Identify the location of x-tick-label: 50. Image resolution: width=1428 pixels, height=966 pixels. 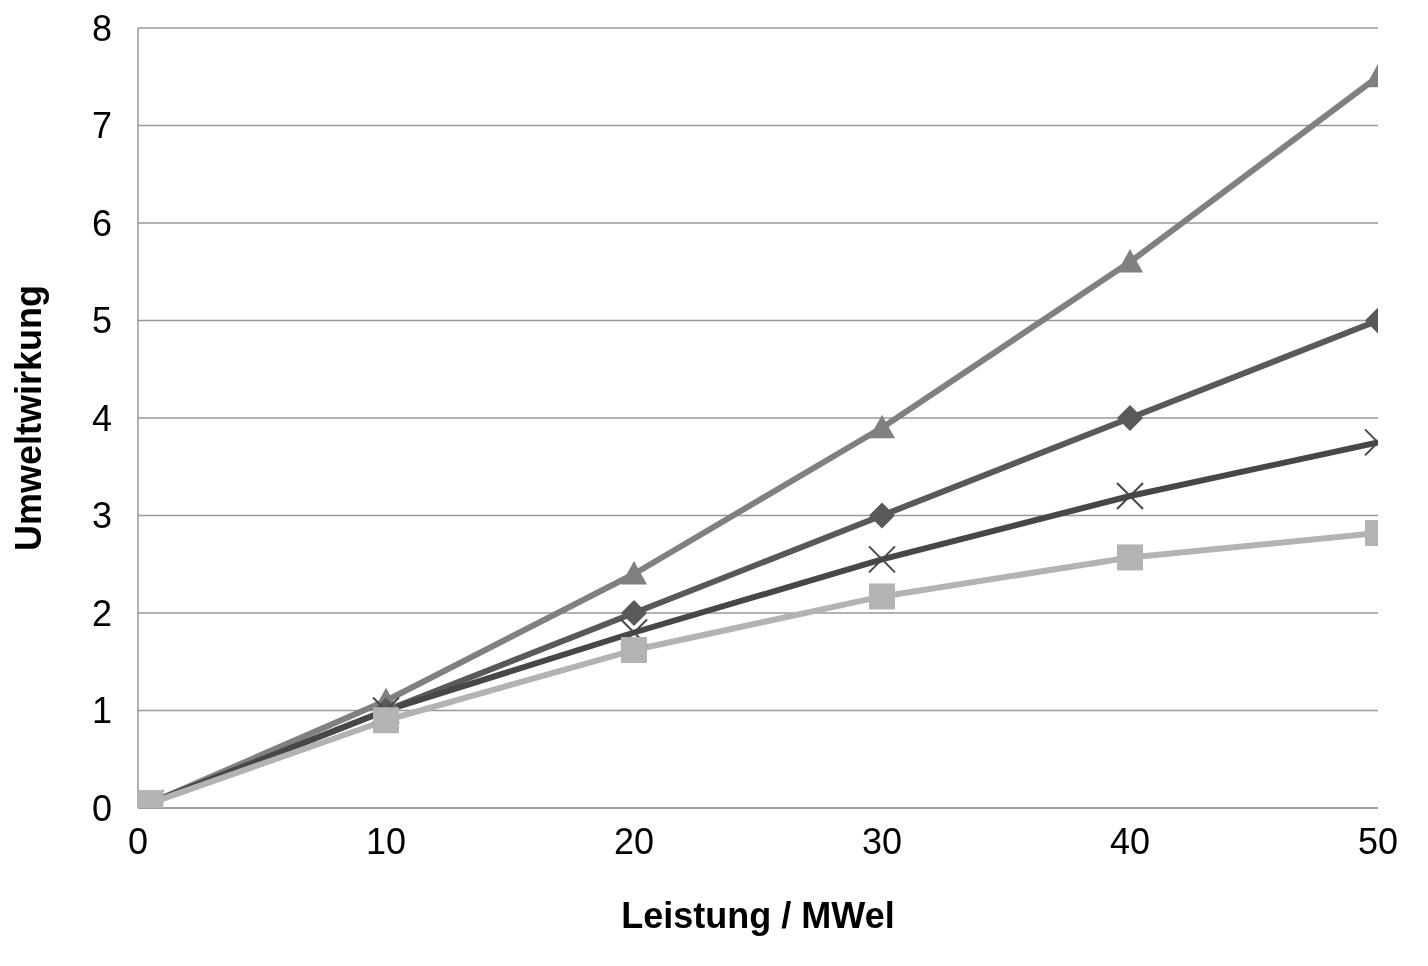
(1378, 841).